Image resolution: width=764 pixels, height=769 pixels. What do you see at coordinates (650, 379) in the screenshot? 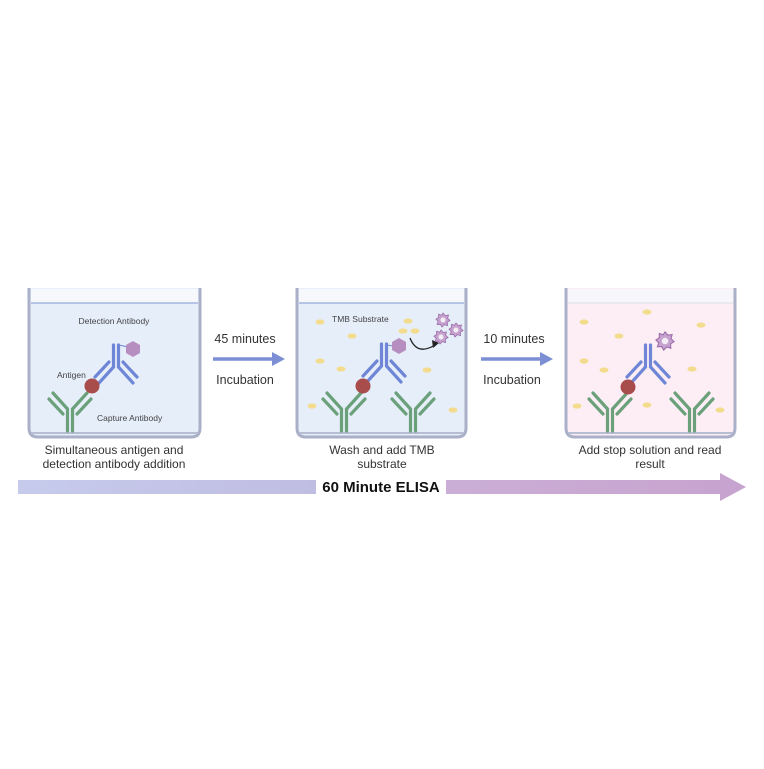
I see `well-step-3: Add stop solution and read result` at bounding box center [650, 379].